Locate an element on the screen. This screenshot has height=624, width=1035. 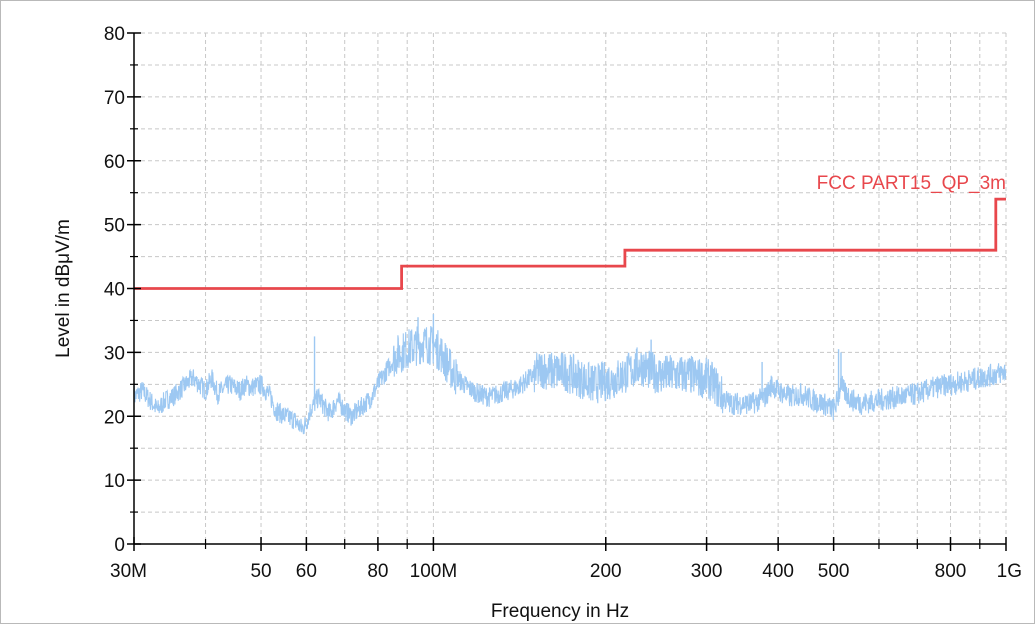
limit-step-line is located at coordinates (570, 243).